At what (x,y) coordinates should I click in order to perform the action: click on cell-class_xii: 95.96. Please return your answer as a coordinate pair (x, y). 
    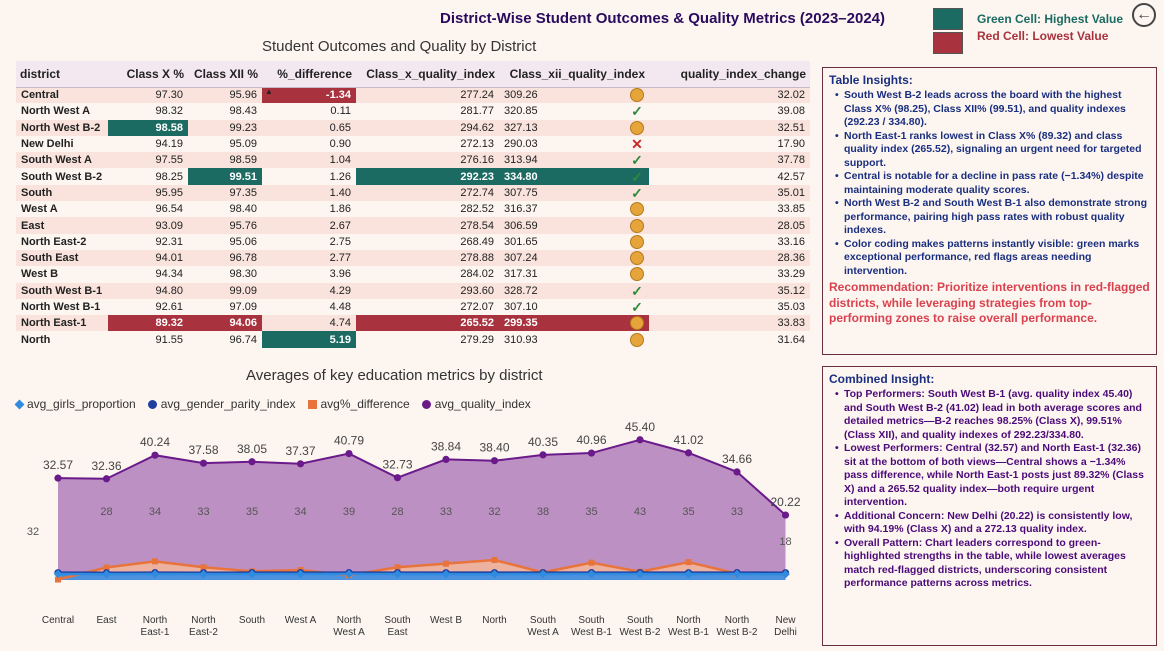
    Looking at the image, I should click on (225, 95).